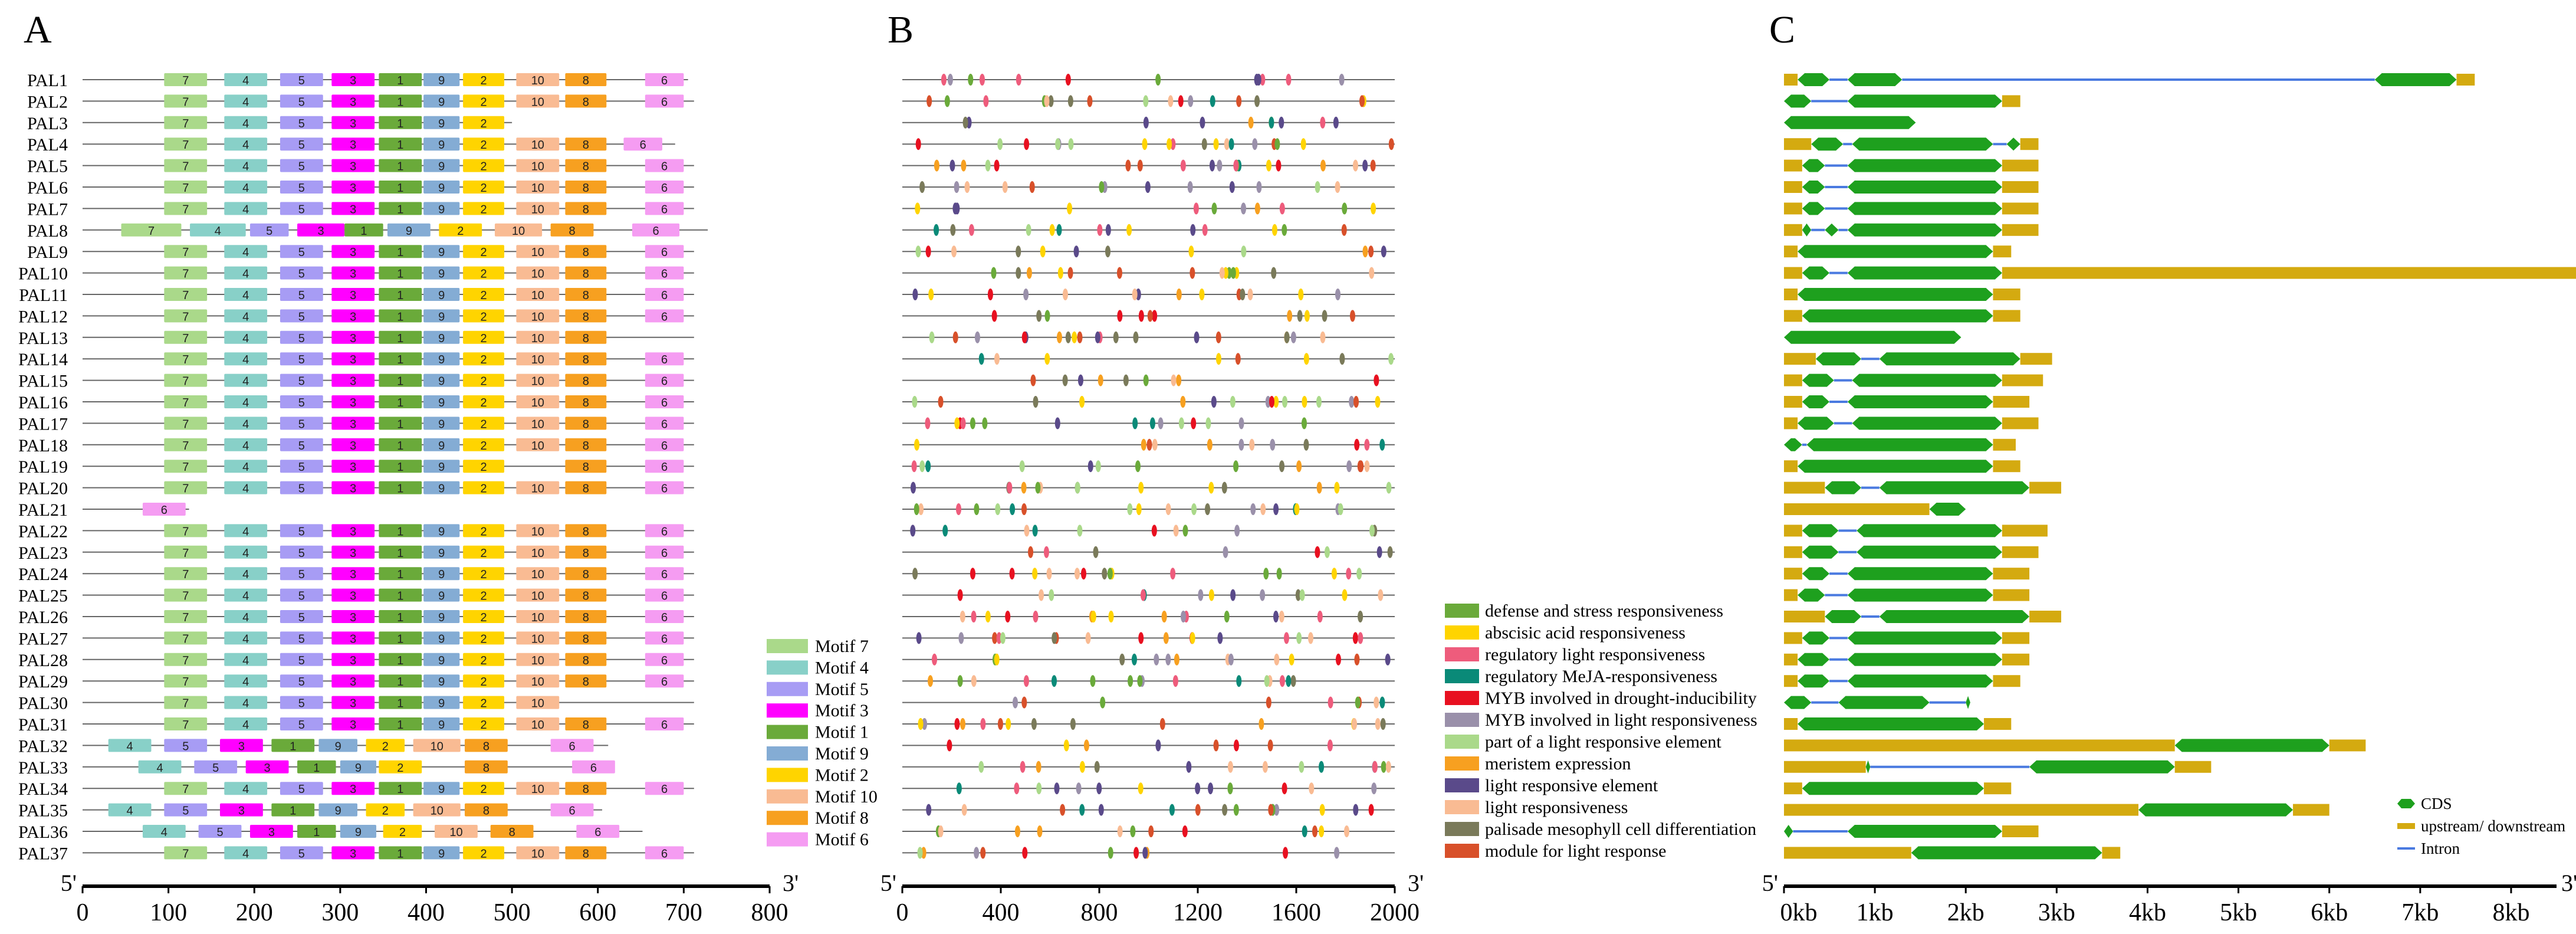 The height and width of the screenshot is (934, 2576). I want to click on gene-label: PAL20, so click(43, 489).